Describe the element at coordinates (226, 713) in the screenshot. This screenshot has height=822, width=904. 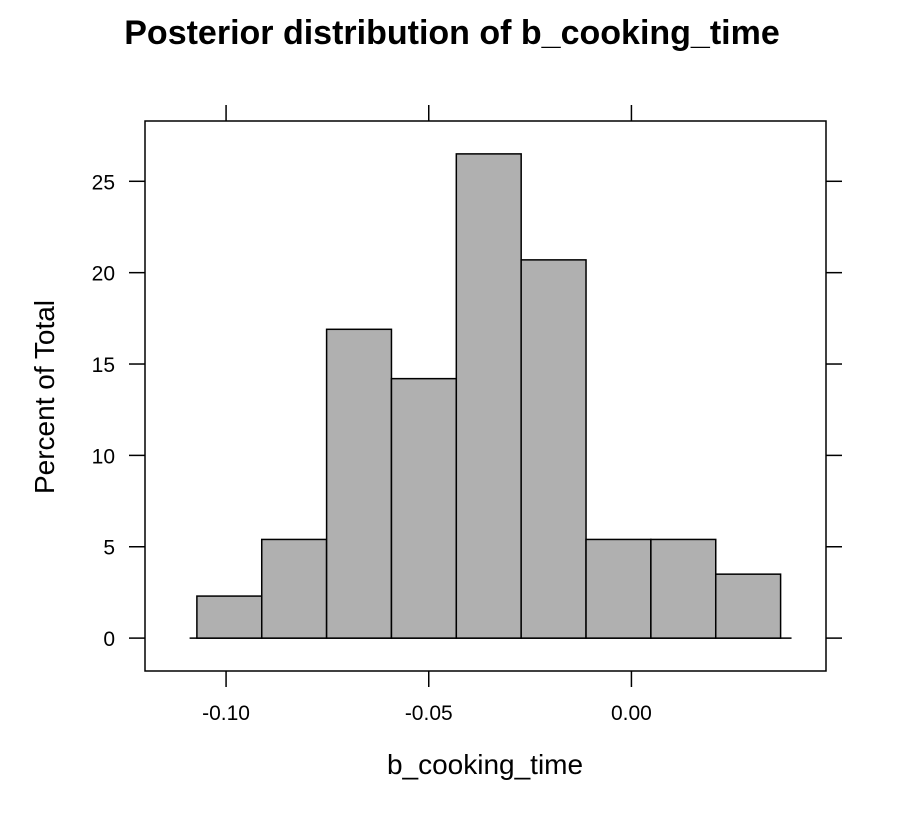
I see `x-tick-label: -0.10` at that location.